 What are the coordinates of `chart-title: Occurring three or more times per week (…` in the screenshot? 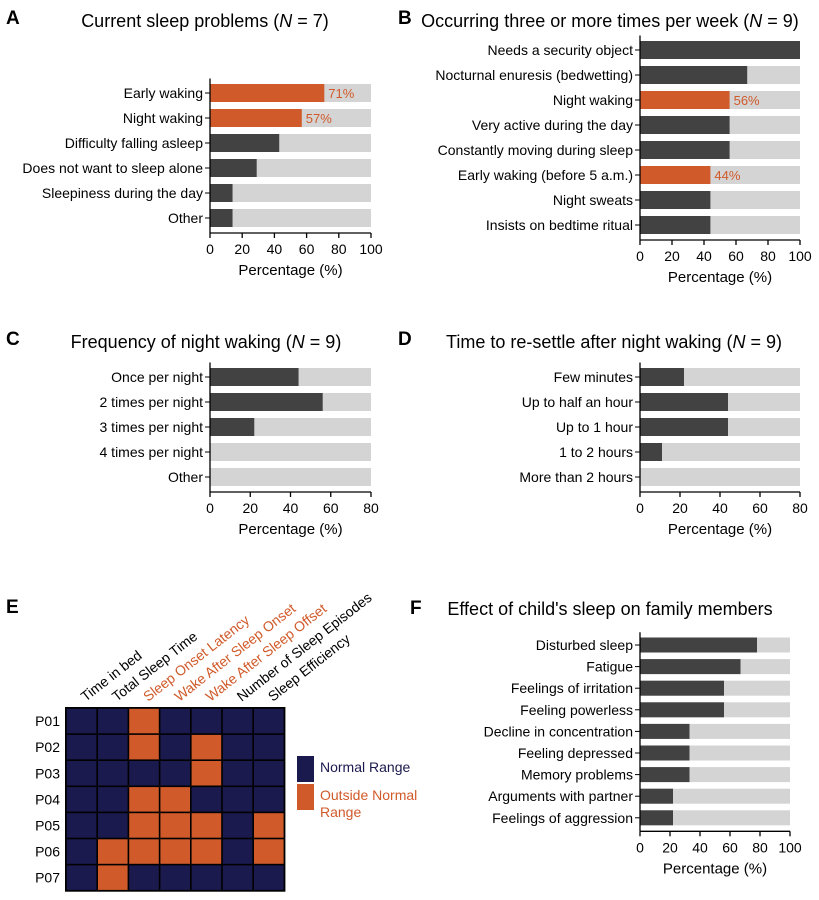 It's located at (610, 21).